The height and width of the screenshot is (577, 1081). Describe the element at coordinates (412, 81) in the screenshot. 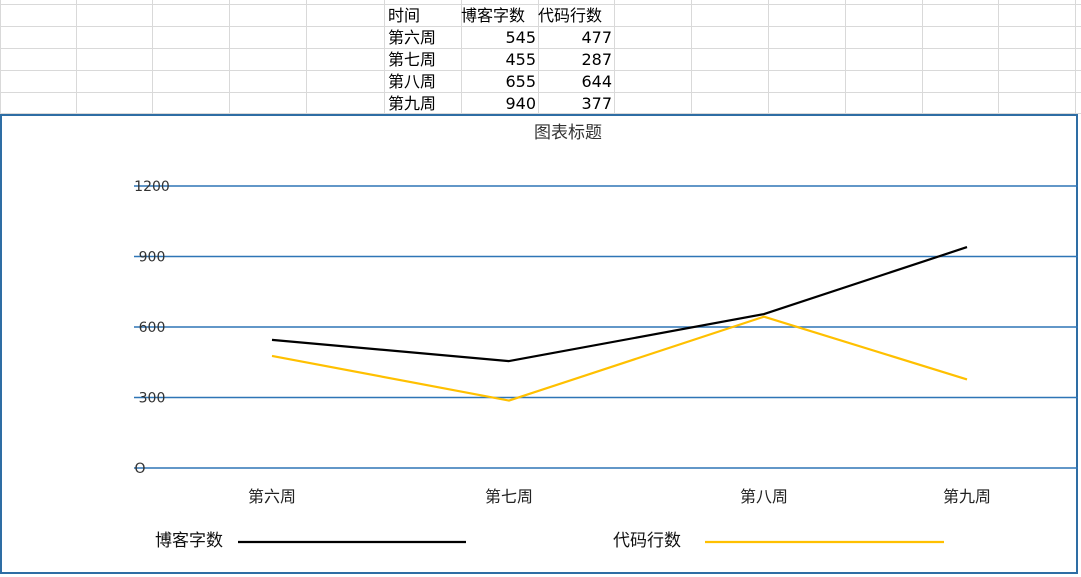

I see `table-cell: 第八周` at that location.